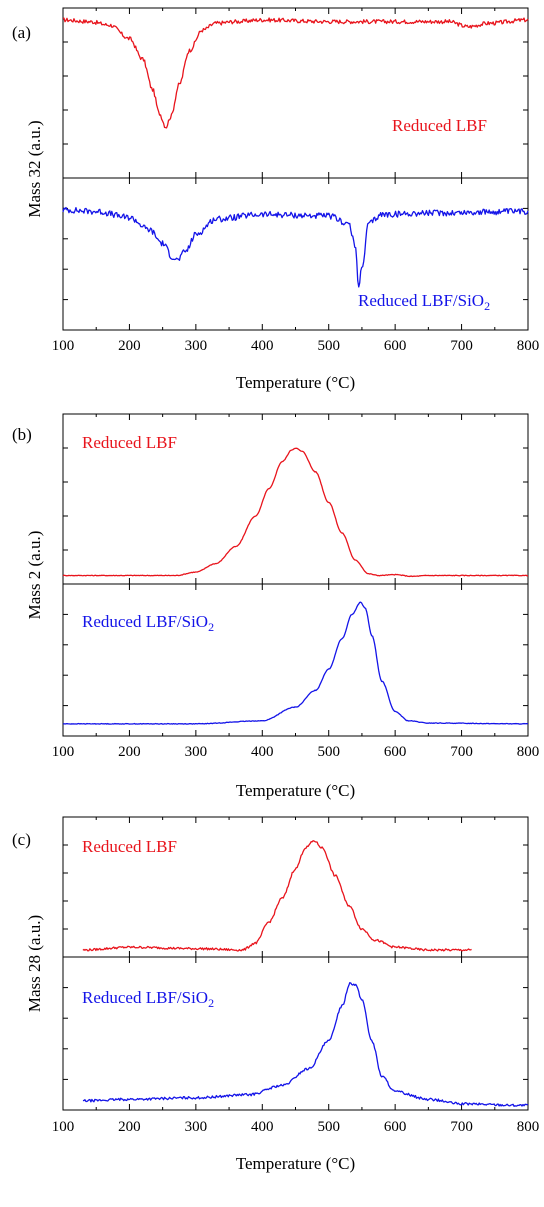 This screenshot has width=544, height=1207. What do you see at coordinates (22, 434) in the screenshot?
I see `panel-label: (b)` at bounding box center [22, 434].